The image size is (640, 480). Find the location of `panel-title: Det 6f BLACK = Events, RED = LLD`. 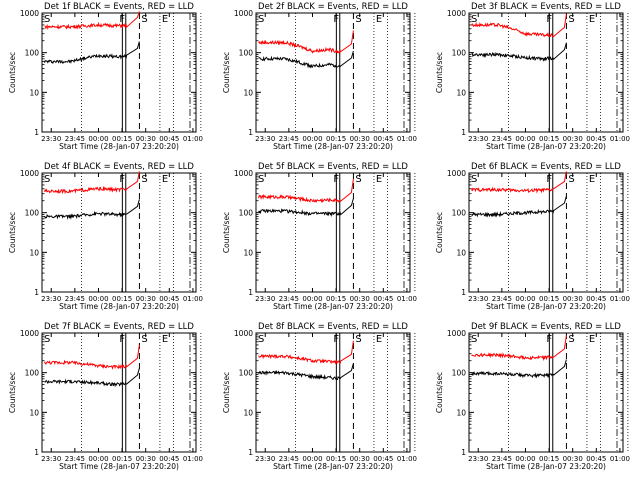

panel-title: Det 6f BLACK = Events, RED = LLD is located at coordinates (546, 167).